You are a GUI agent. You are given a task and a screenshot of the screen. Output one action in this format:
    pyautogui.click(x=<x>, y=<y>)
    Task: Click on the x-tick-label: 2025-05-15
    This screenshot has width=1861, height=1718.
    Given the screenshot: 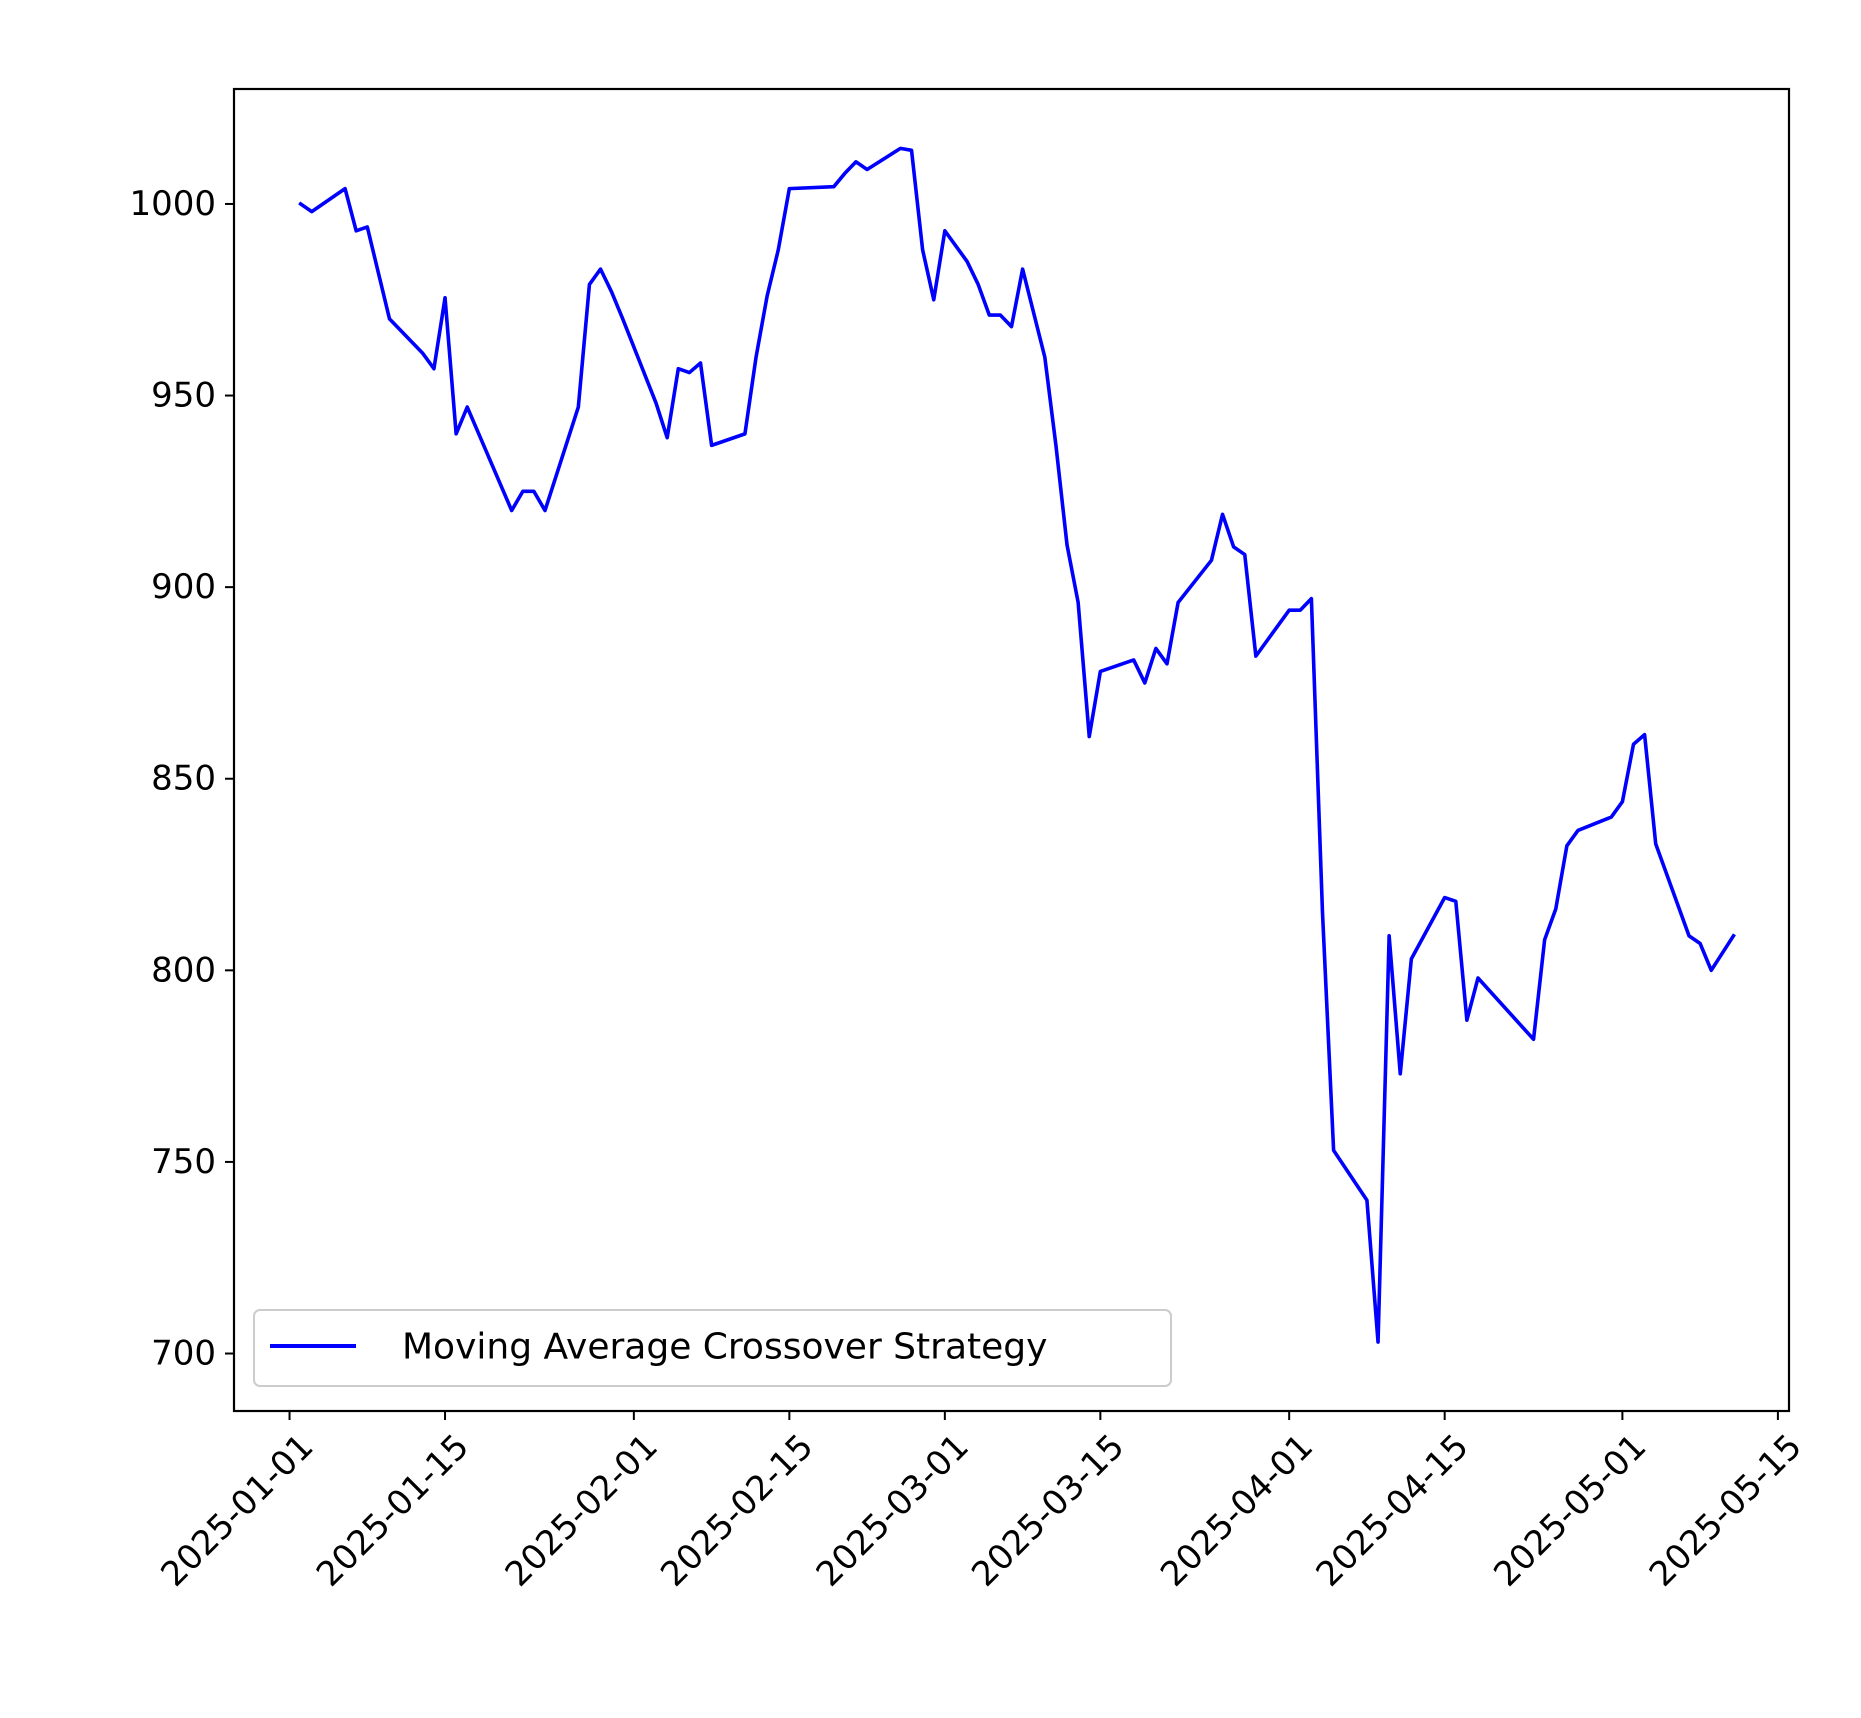 What is the action you would take?
    pyautogui.click(x=1726, y=1511)
    